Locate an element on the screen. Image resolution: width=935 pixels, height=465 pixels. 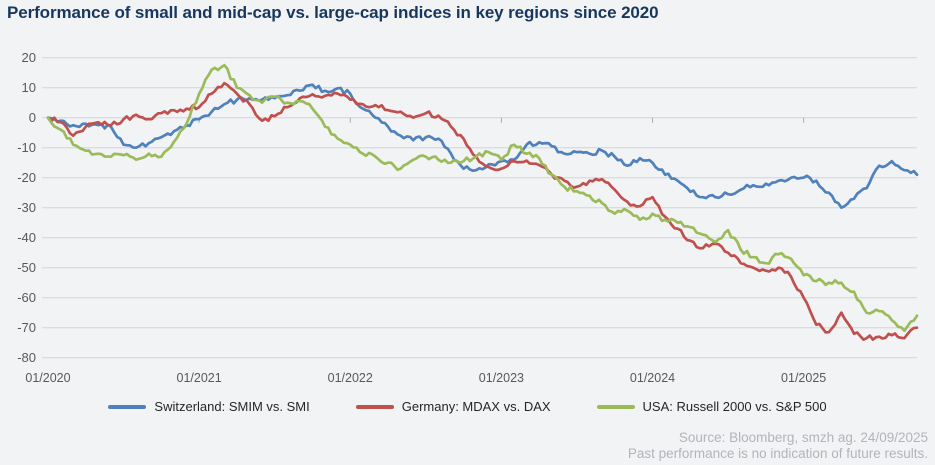
svg-text: 0 is located at coordinates (32, 117).